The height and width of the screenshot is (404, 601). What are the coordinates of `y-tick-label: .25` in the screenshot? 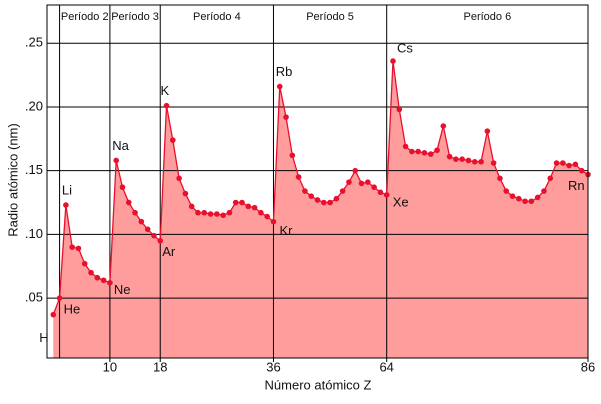 It's located at (34, 42).